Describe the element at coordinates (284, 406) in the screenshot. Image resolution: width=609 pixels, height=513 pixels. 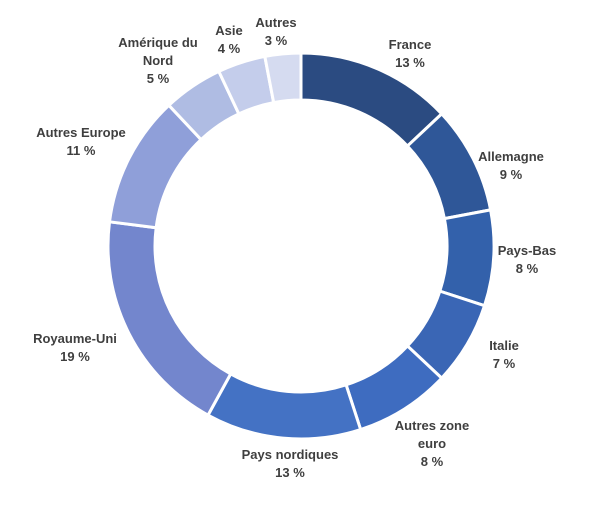
I see `slice-pays-nordiques` at that location.